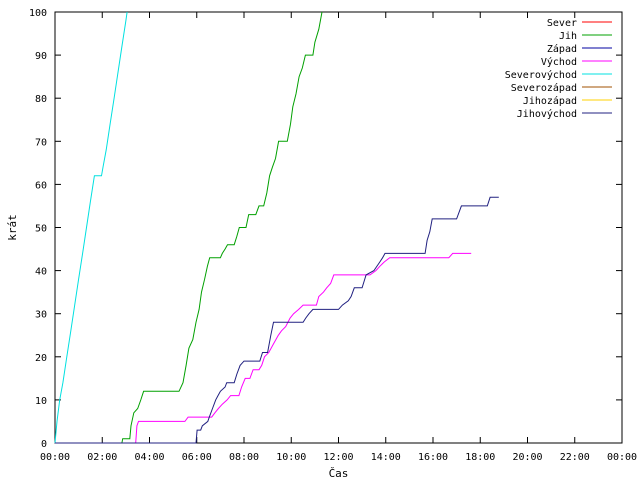 This screenshot has height=480, width=640. What do you see at coordinates (38, 13) in the screenshot?
I see `y-tick-label: 100` at bounding box center [38, 13].